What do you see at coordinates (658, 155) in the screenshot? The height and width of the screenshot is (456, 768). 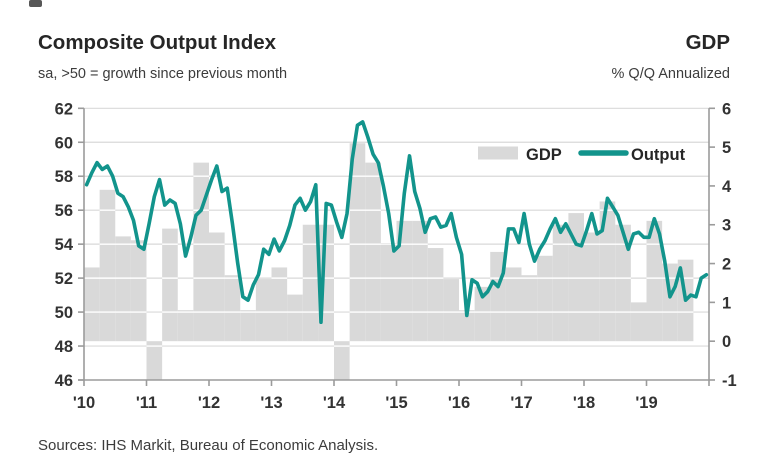 I see `legend-output-label: Output` at bounding box center [658, 155].